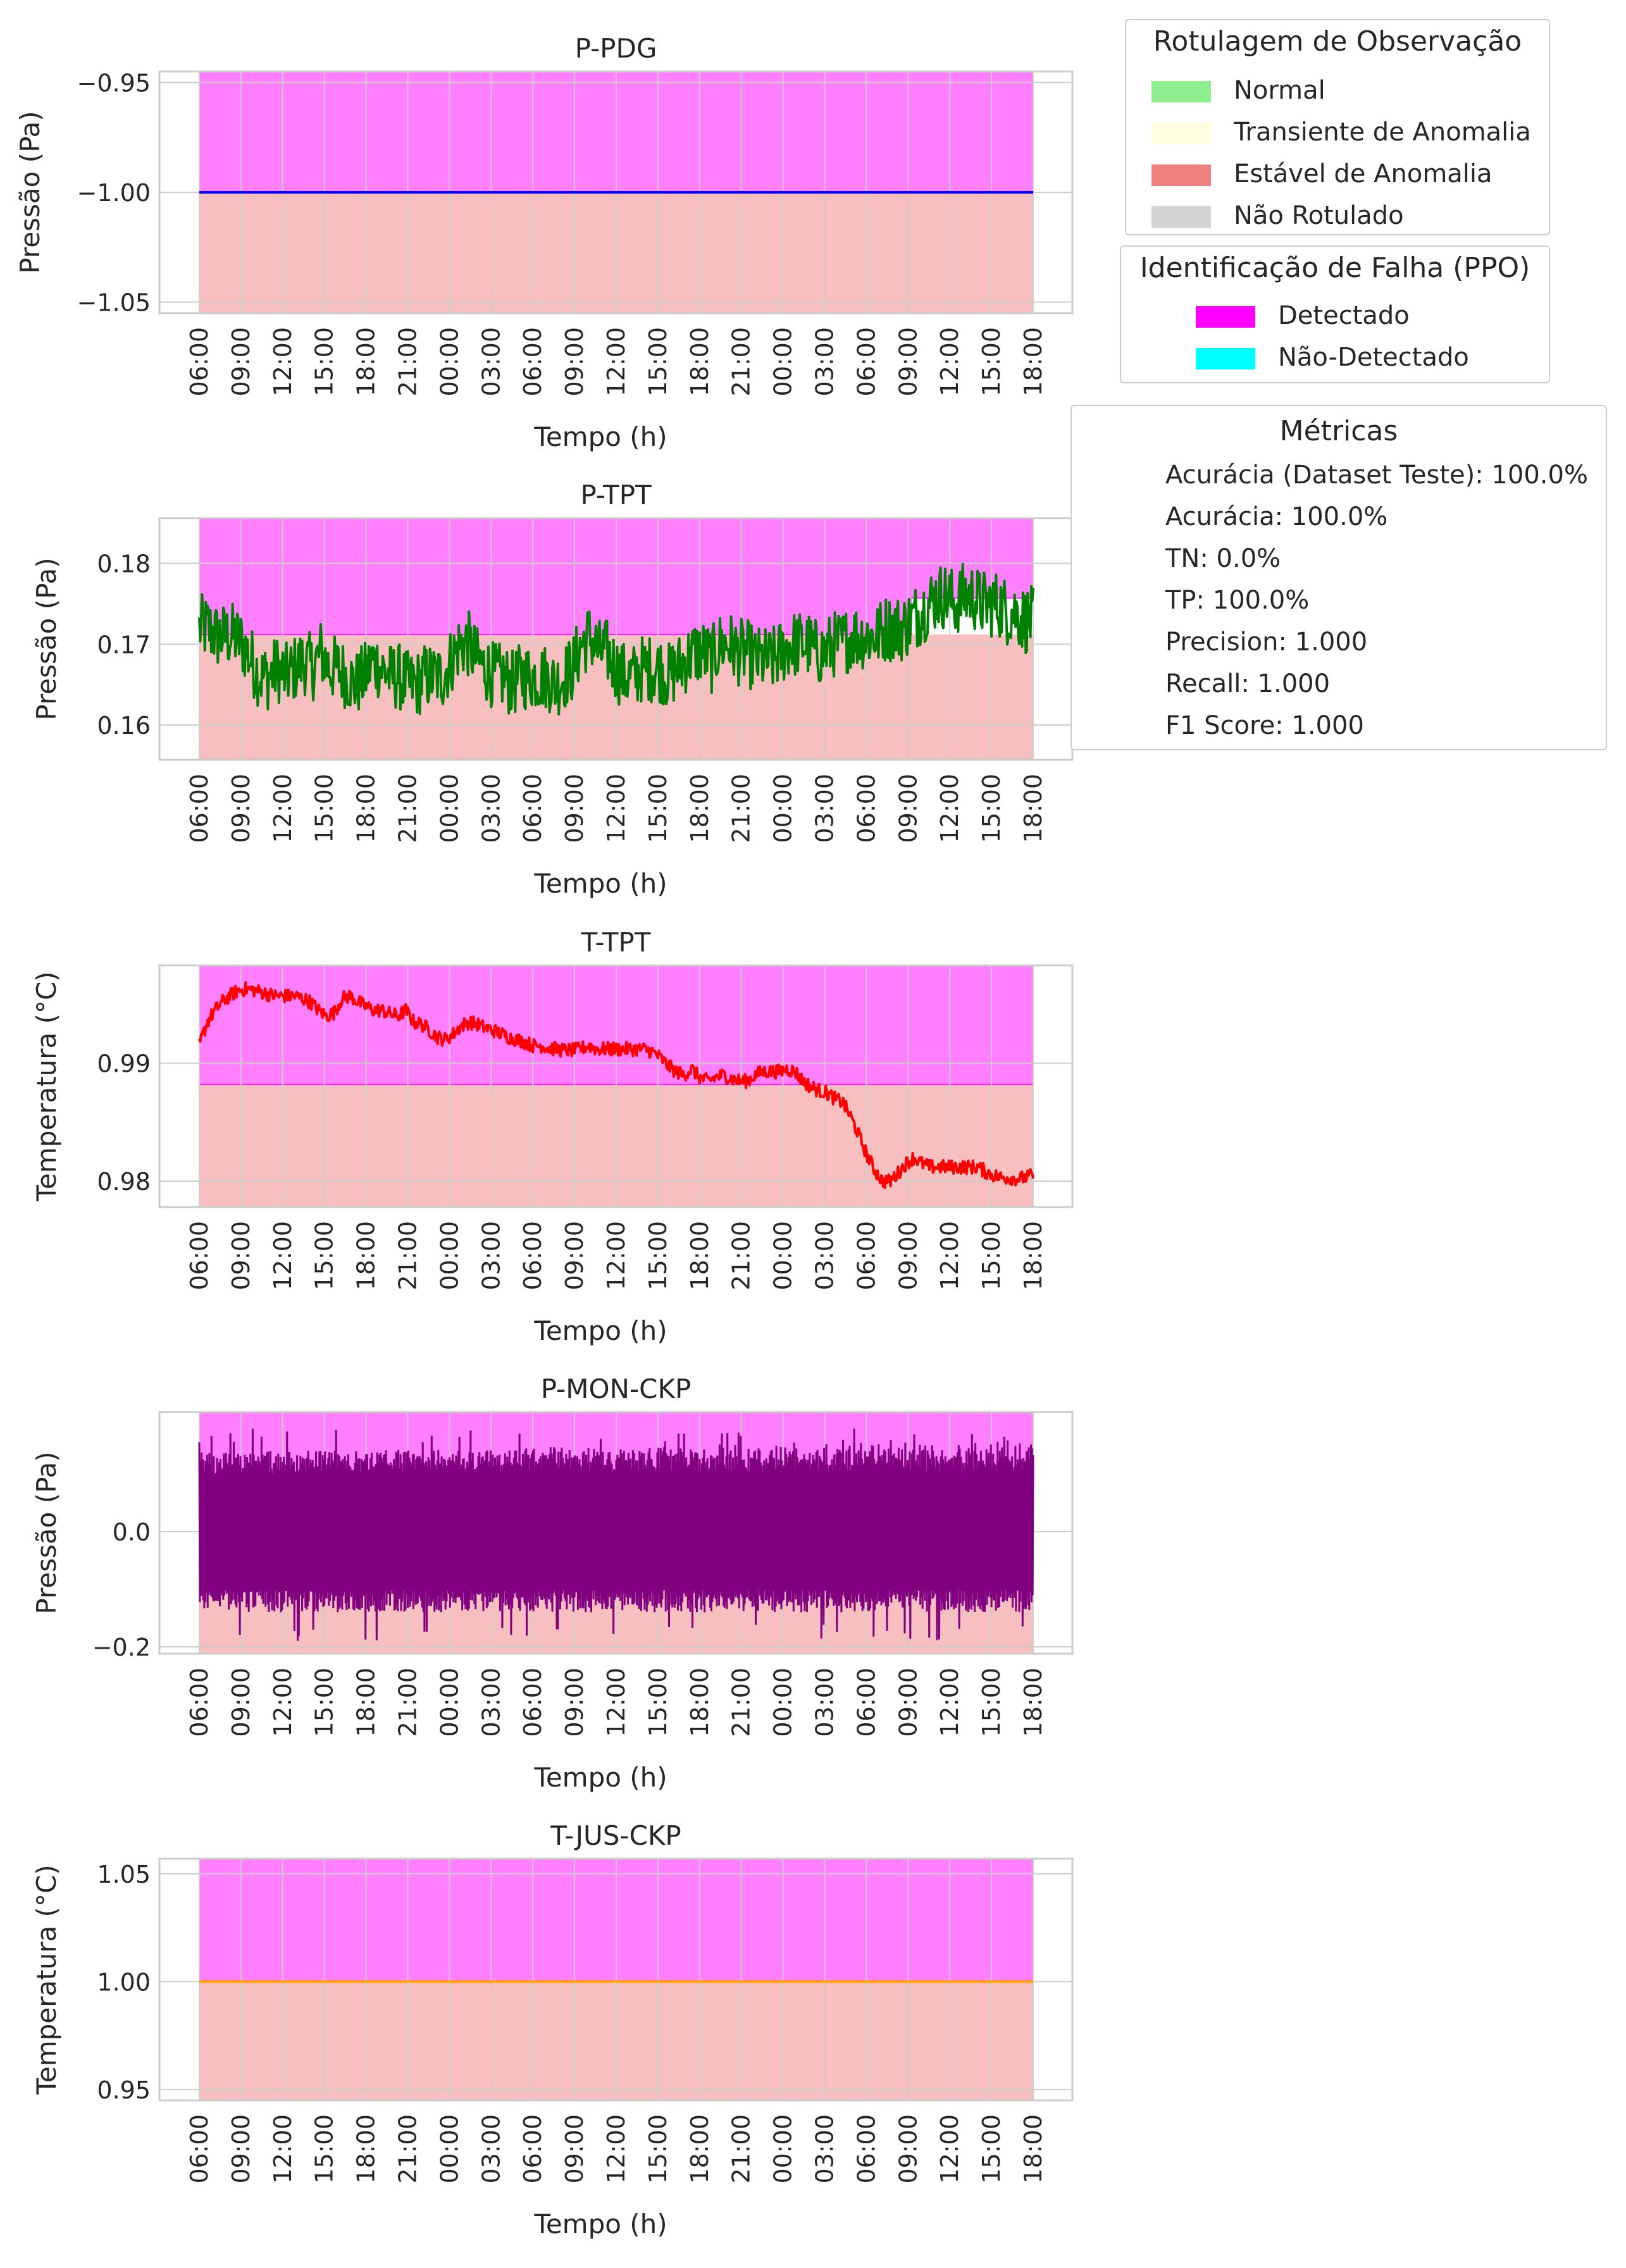 This screenshot has height=2268, width=1626. Describe the element at coordinates (1376, 476) in the screenshot. I see `metric-accuracy-test: Acurácia (Dataset Teste): 100.0%` at that location.